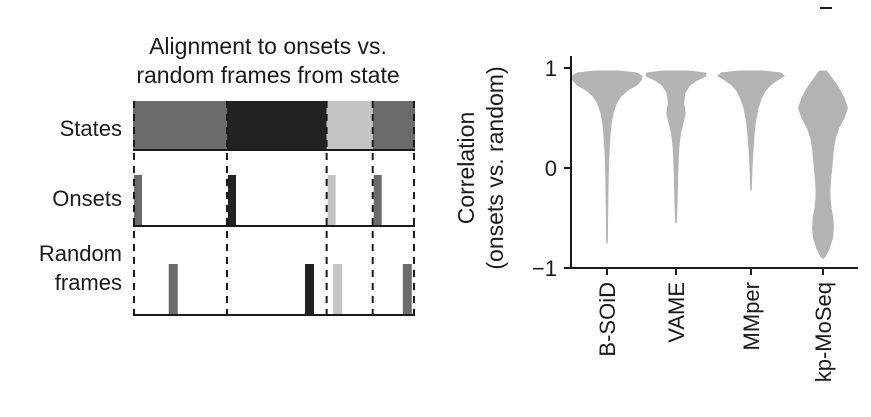 This screenshot has height=417, width=871. I want to click on onset-markers, so click(258, 200).